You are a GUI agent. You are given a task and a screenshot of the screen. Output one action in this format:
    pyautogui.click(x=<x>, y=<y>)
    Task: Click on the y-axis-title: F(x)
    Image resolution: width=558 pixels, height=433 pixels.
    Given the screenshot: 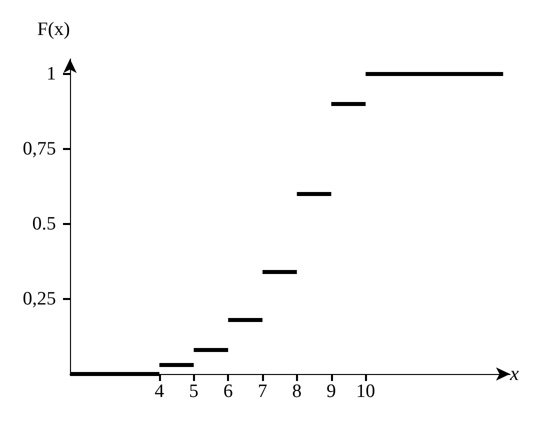 What is the action you would take?
    pyautogui.click(x=53, y=29)
    